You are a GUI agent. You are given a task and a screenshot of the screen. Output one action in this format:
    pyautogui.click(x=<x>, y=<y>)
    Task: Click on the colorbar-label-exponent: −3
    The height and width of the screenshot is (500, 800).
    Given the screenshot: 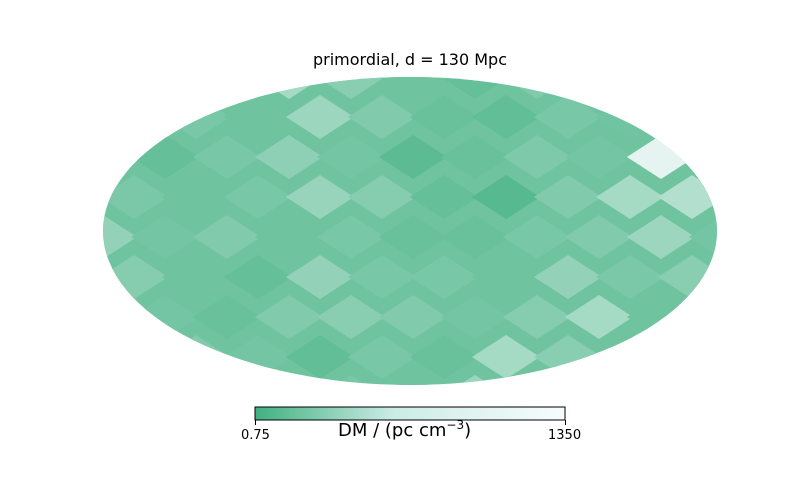 What is the action you would take?
    pyautogui.click(x=455, y=425)
    